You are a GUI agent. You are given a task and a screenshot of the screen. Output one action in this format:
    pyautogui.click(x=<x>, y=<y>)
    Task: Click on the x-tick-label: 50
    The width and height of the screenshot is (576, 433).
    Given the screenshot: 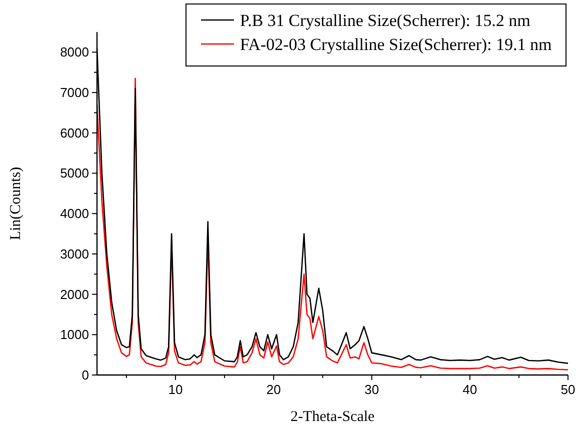 What is the action you would take?
    pyautogui.click(x=568, y=389)
    